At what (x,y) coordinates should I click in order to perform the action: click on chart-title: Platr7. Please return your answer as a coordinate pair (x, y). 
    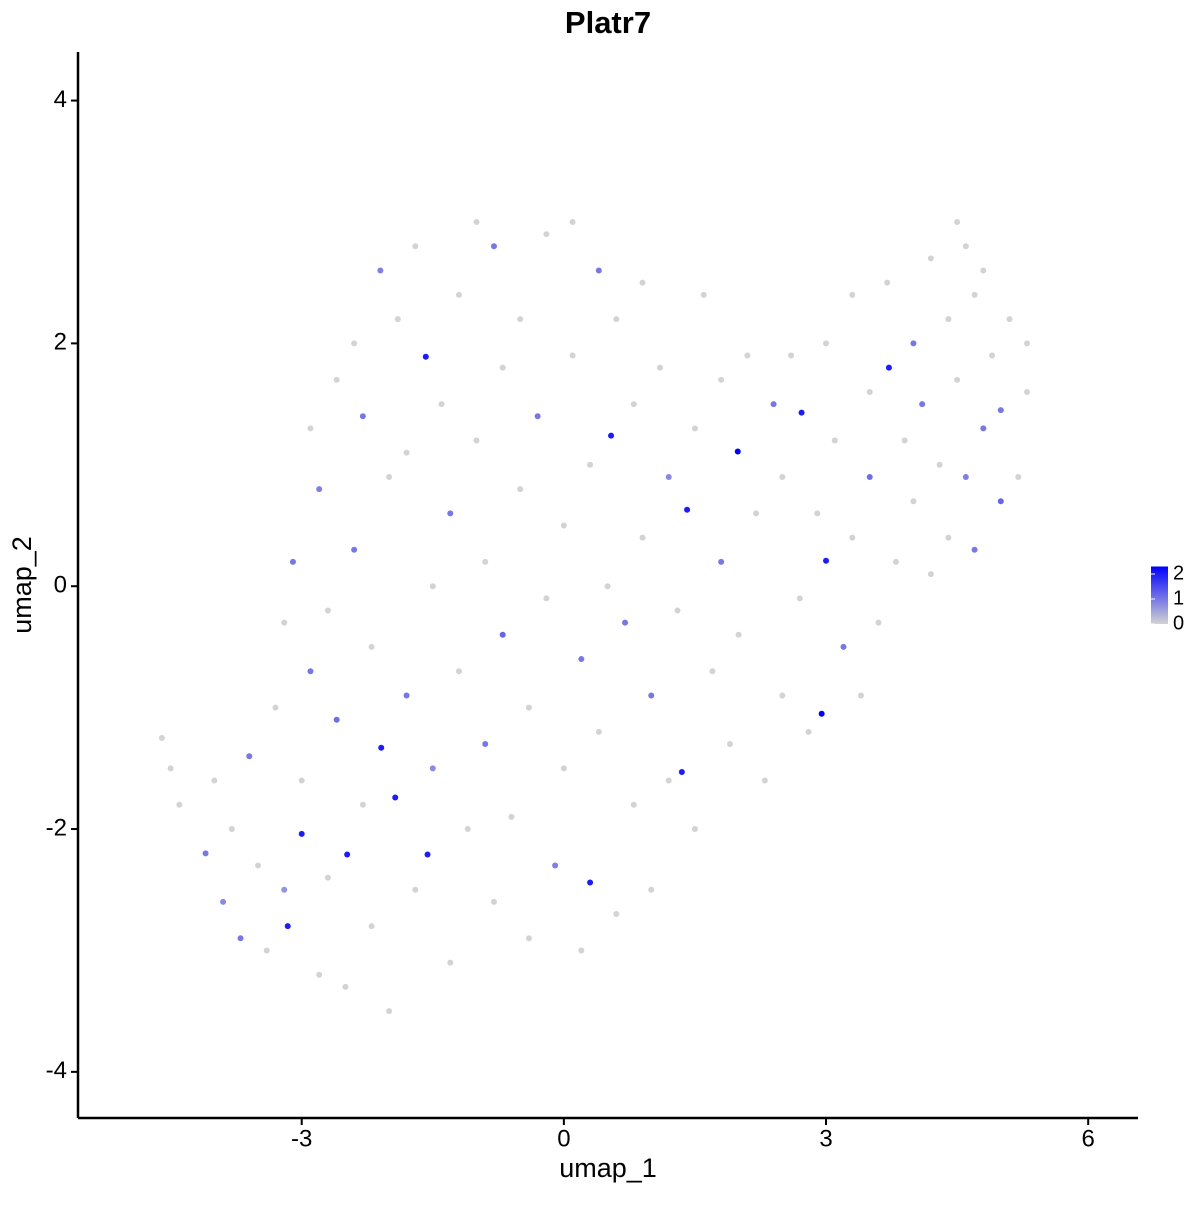
    Looking at the image, I should click on (608, 22).